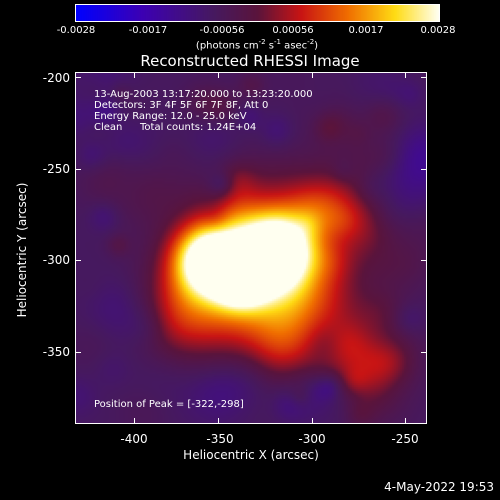 This screenshot has height=500, width=500. I want to click on annotation-total-counts: Total counts: 1.24E+04, so click(198, 127).